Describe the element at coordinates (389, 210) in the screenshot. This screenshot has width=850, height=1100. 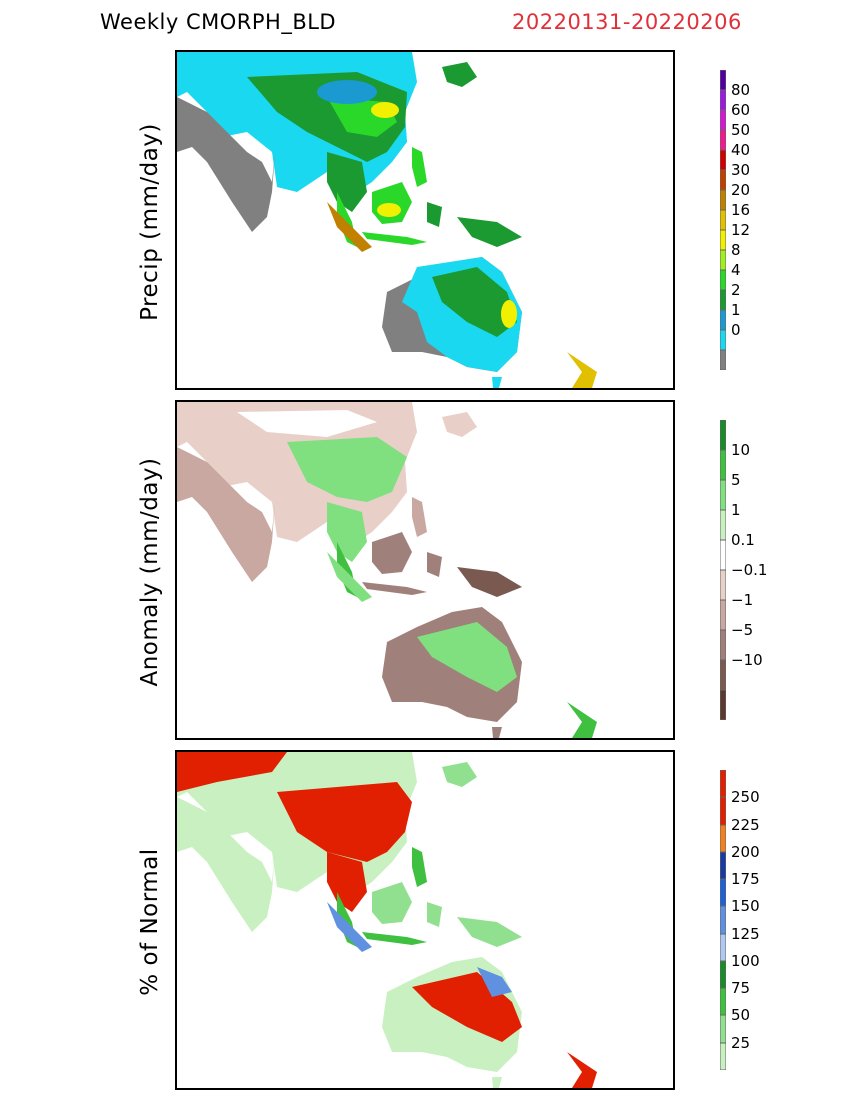
I see `borneo-yellow` at that location.